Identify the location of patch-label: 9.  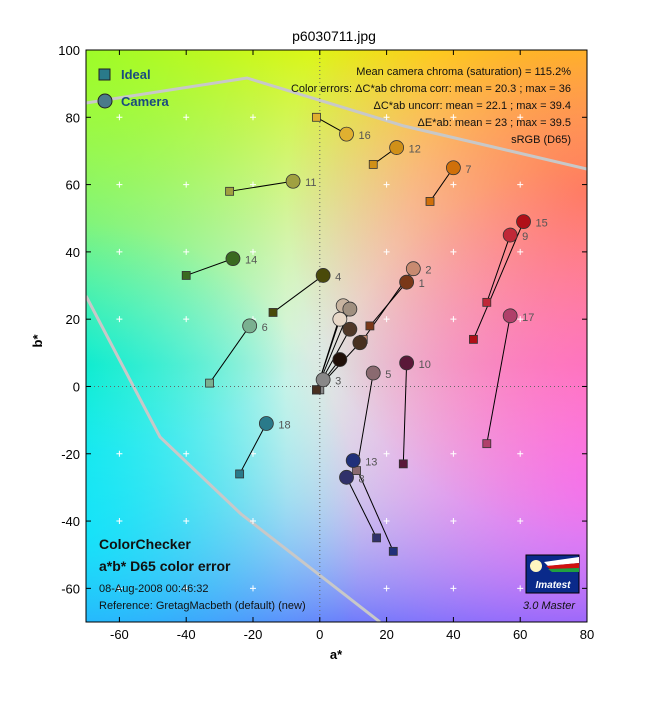
(525, 237).